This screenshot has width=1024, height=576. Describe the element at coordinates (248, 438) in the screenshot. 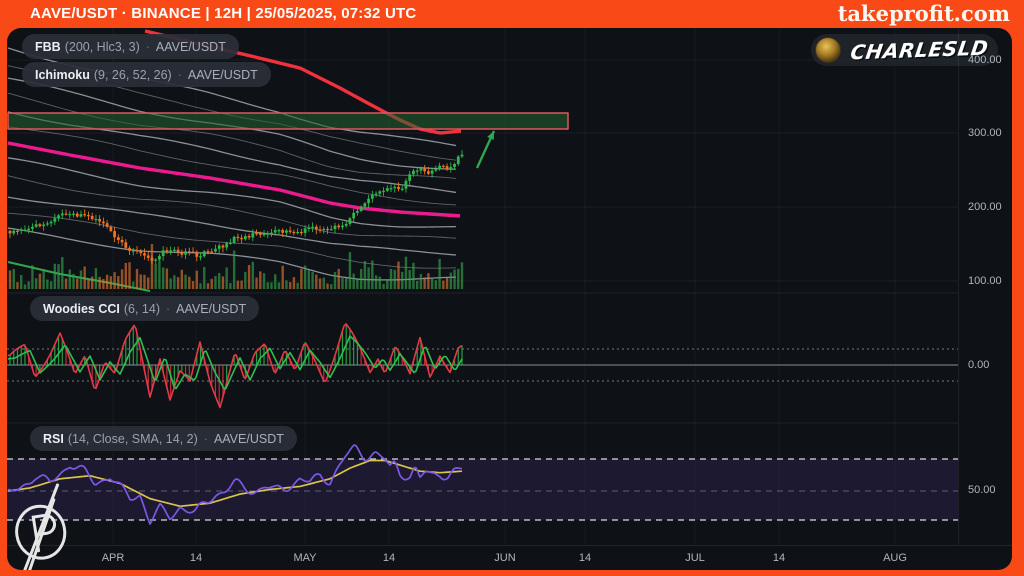

I see `legend-rsi-symbol: AAVE/USDT` at that location.